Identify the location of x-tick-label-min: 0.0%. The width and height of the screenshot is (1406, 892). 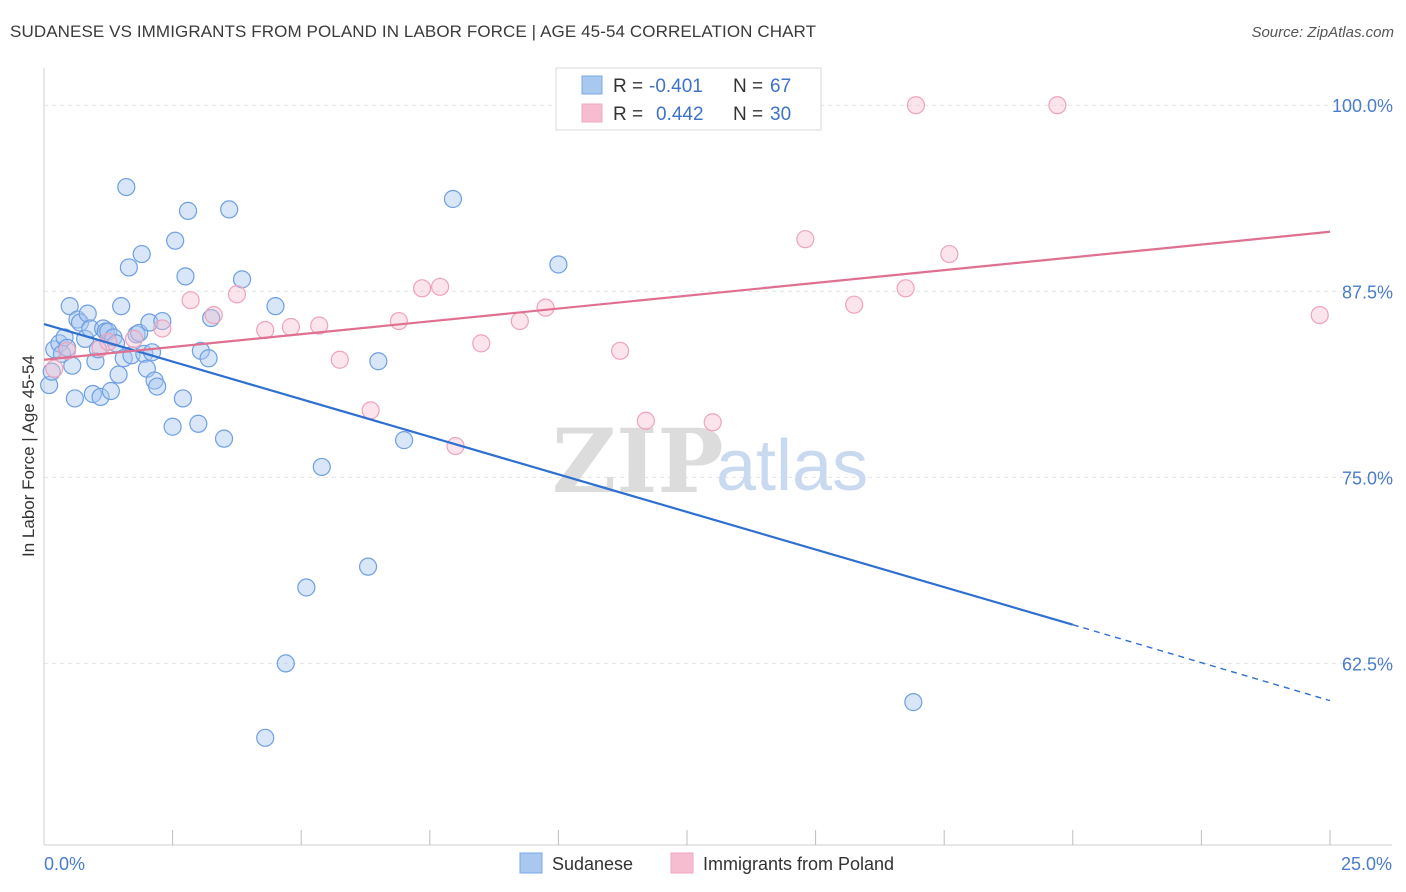
(64, 864).